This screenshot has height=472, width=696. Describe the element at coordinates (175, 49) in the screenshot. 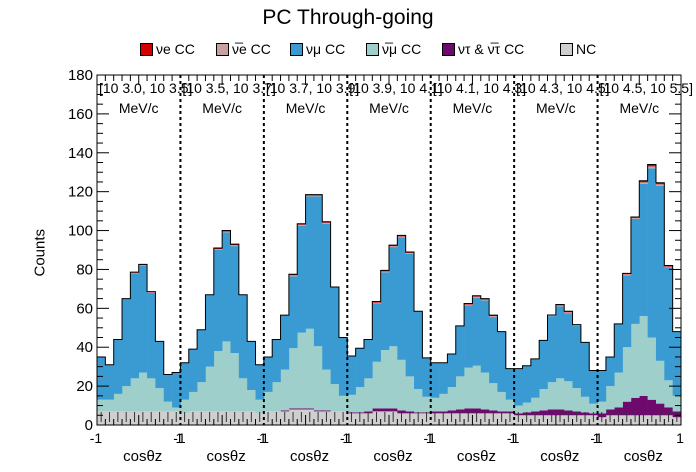

I see `legend-label-nue: νe CC` at that location.